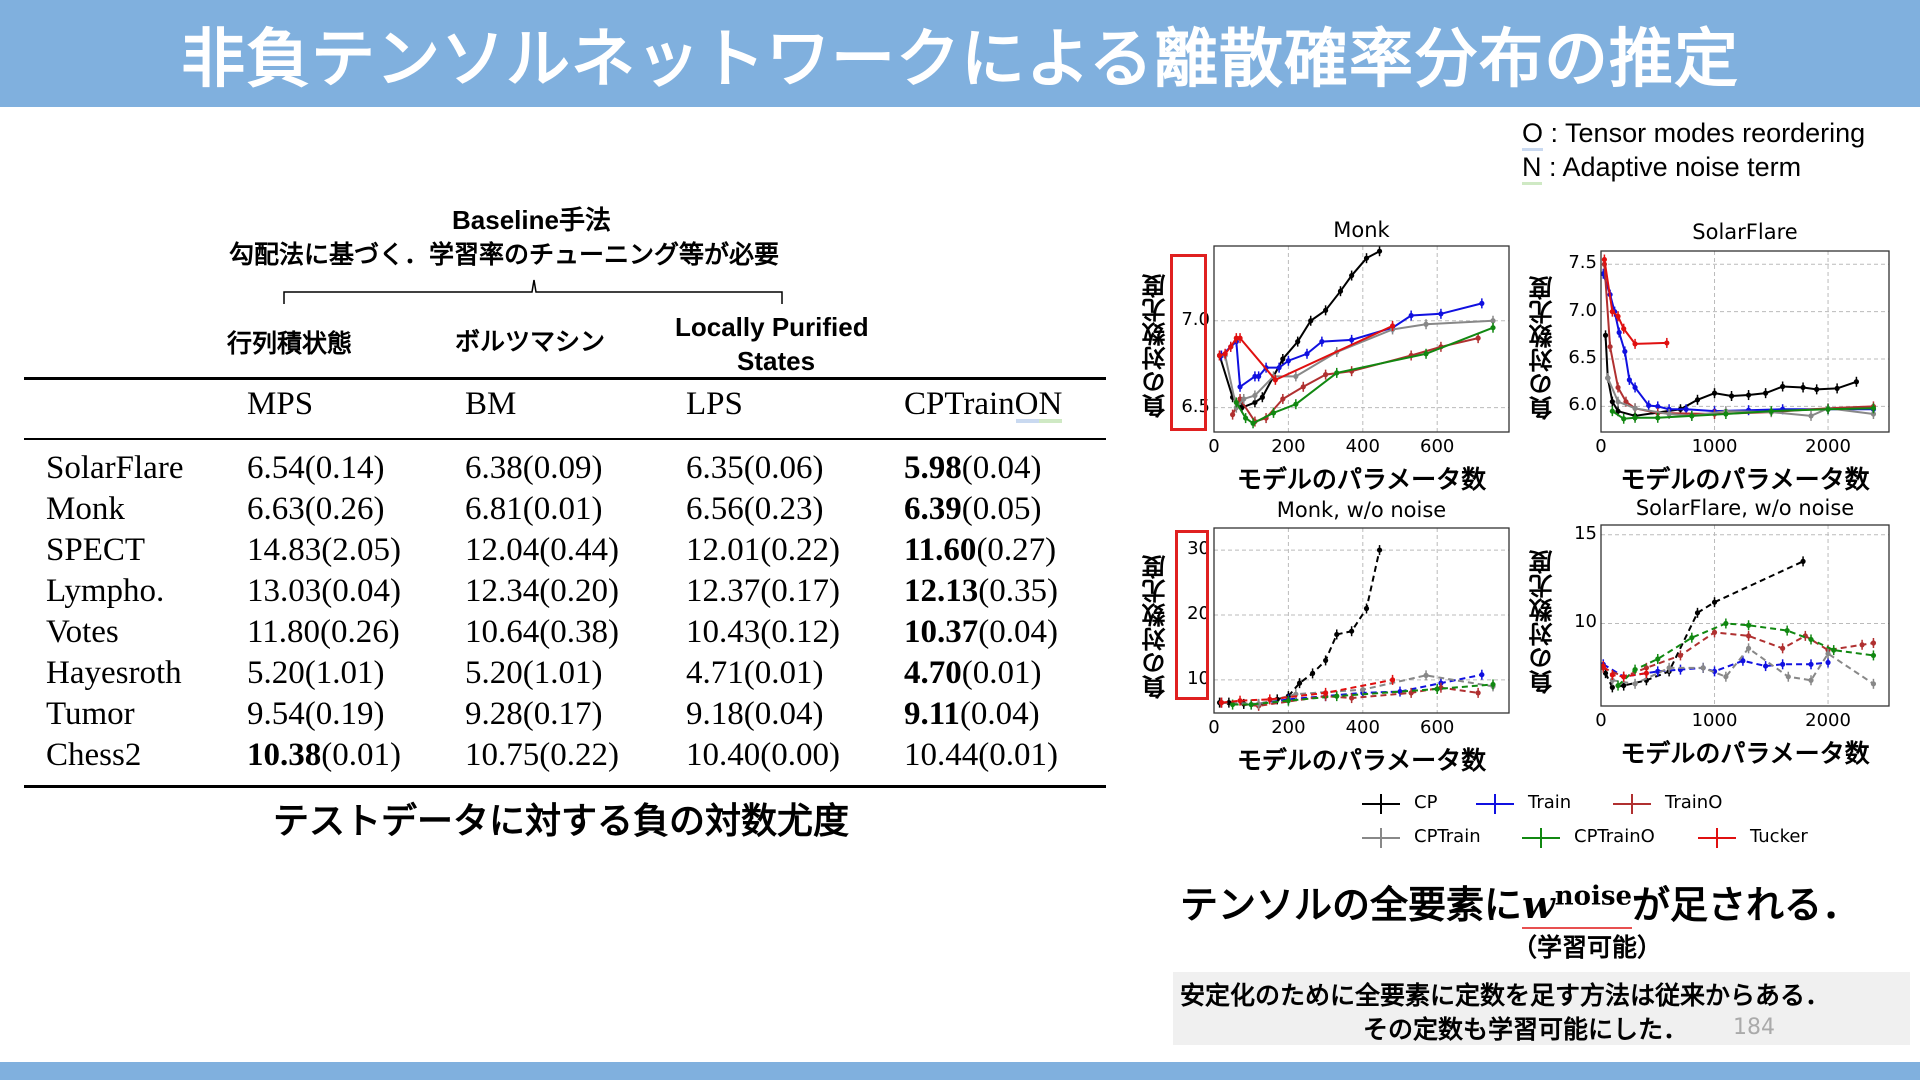  Describe the element at coordinates (723, 632) in the screenshot. I see `cell-value: 10.43` at that location.